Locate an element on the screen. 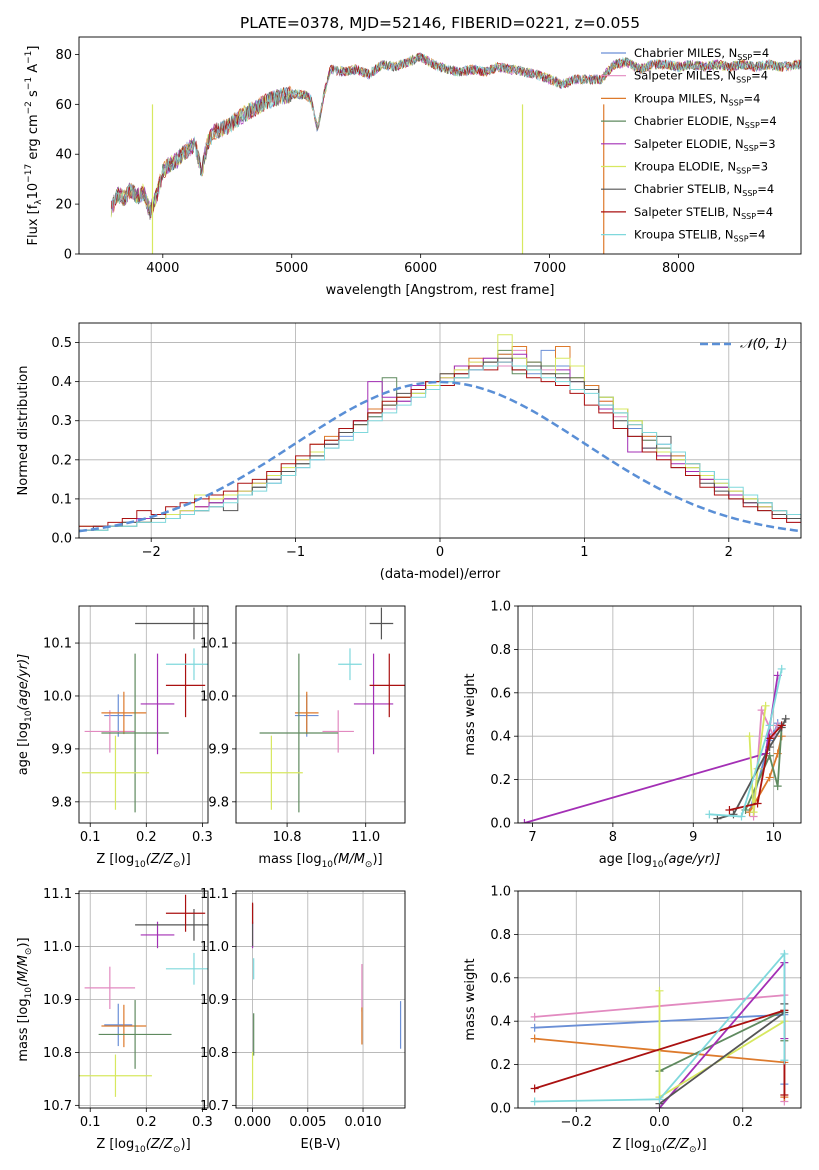 This screenshot has height=1170, width=819. normal-curve is located at coordinates (440, 456).